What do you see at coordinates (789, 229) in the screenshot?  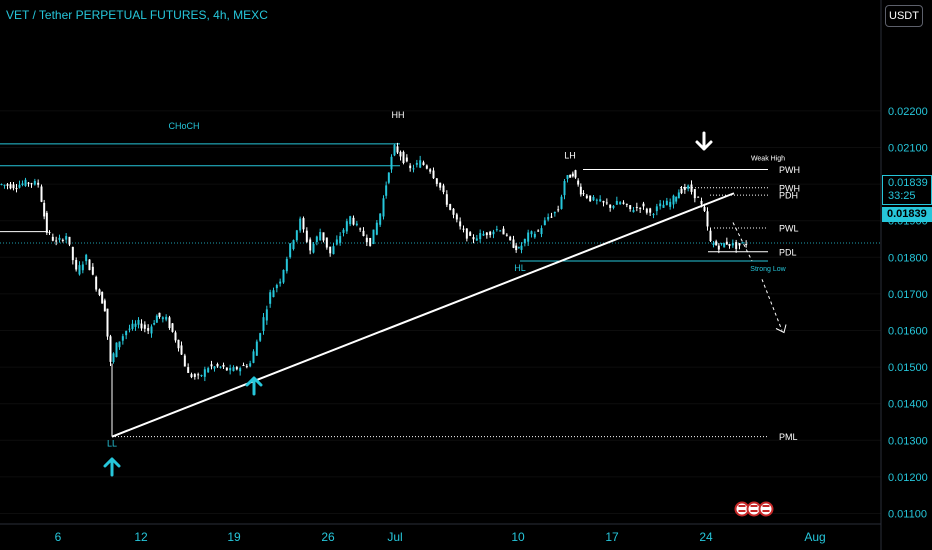 I see `level-label-pwl: PWL` at bounding box center [789, 229].